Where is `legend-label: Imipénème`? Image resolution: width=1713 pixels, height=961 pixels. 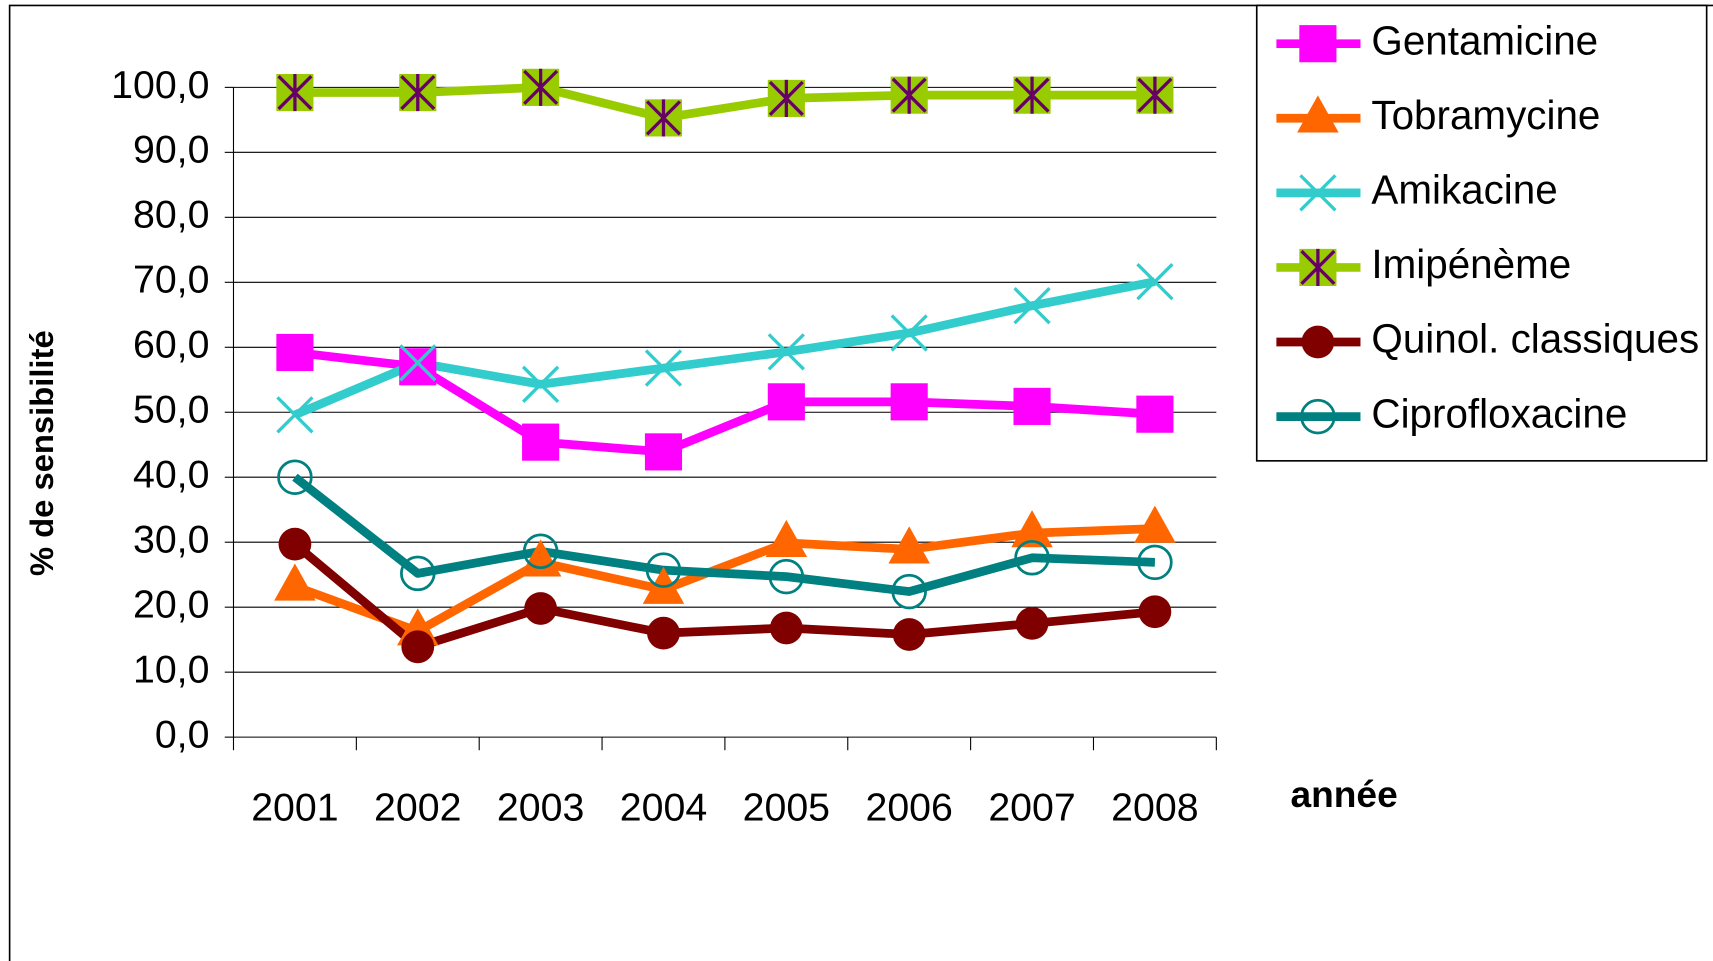
legend-label: Imipénème is located at coordinates (1471, 264).